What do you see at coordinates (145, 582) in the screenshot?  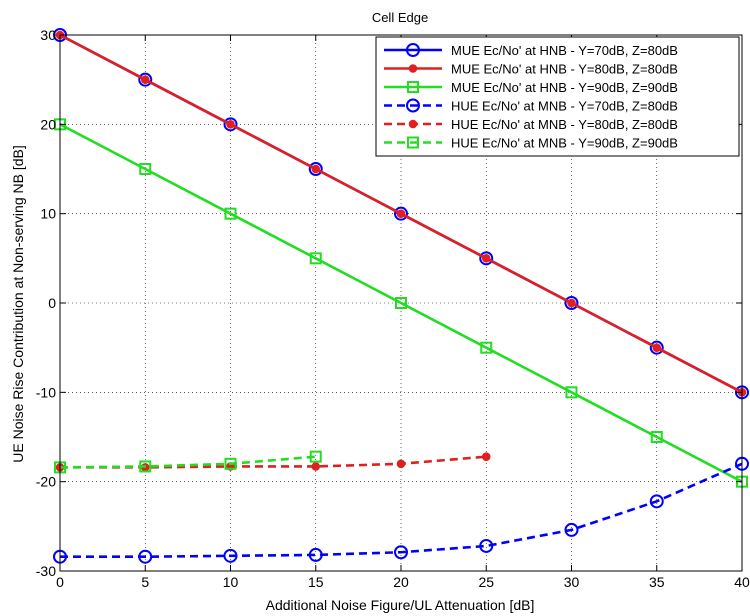 I see `x-tick-label: 5` at bounding box center [145, 582].